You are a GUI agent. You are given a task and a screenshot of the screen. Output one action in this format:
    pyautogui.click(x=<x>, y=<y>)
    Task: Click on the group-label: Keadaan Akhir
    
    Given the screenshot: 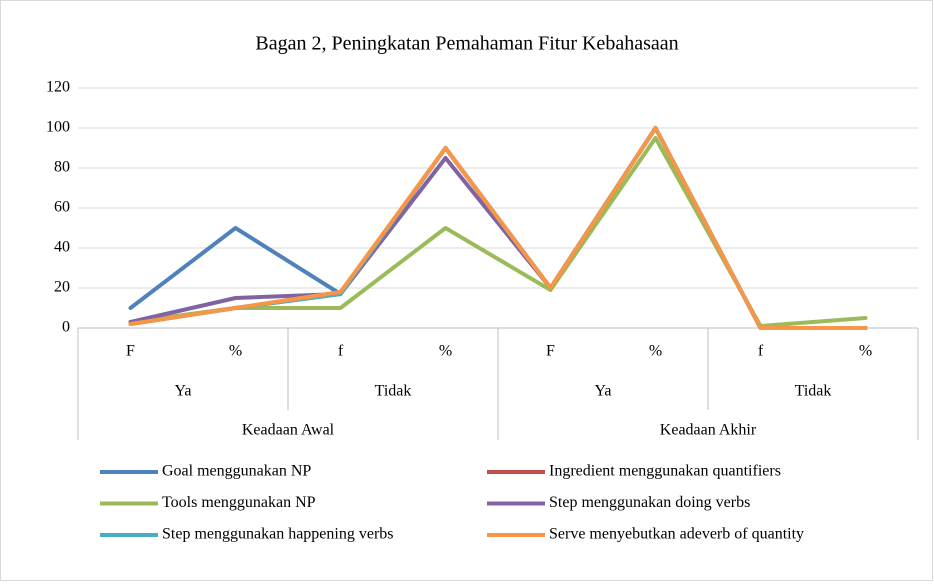 What is the action you would take?
    pyautogui.click(x=708, y=430)
    